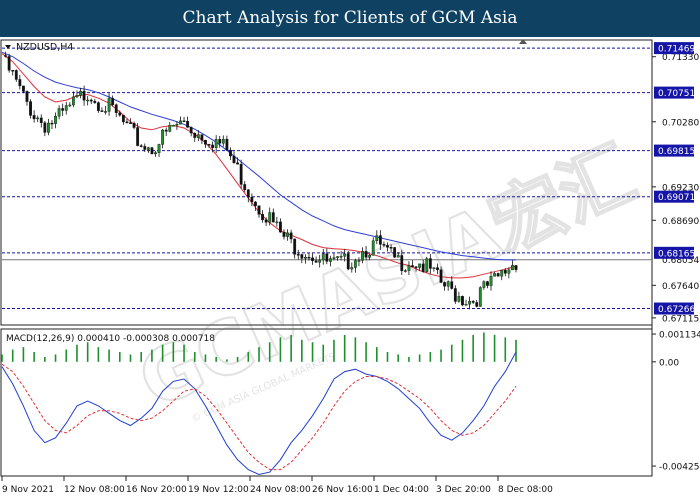 The width and height of the screenshot is (700, 504). What do you see at coordinates (39, 47) in the screenshot?
I see `symbol-header: NZDUSD,H4` at bounding box center [39, 47].